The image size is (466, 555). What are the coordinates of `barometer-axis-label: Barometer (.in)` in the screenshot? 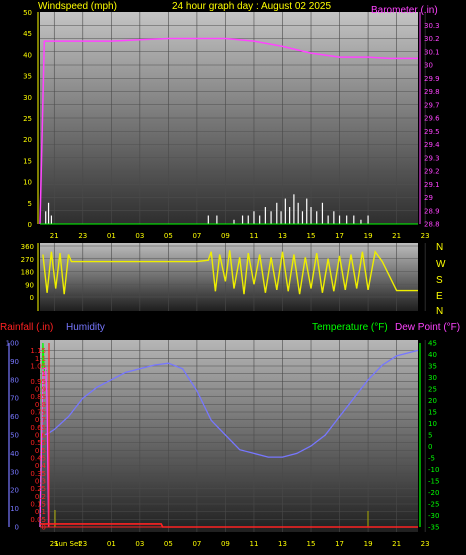 It's located at (404, 10).